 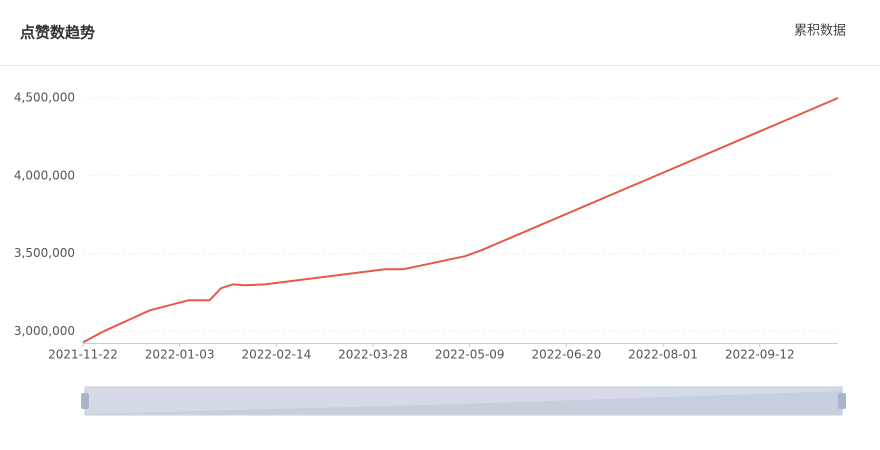 What do you see at coordinates (44, 175) in the screenshot?
I see `y-tick-label: 4,000,000` at bounding box center [44, 175].